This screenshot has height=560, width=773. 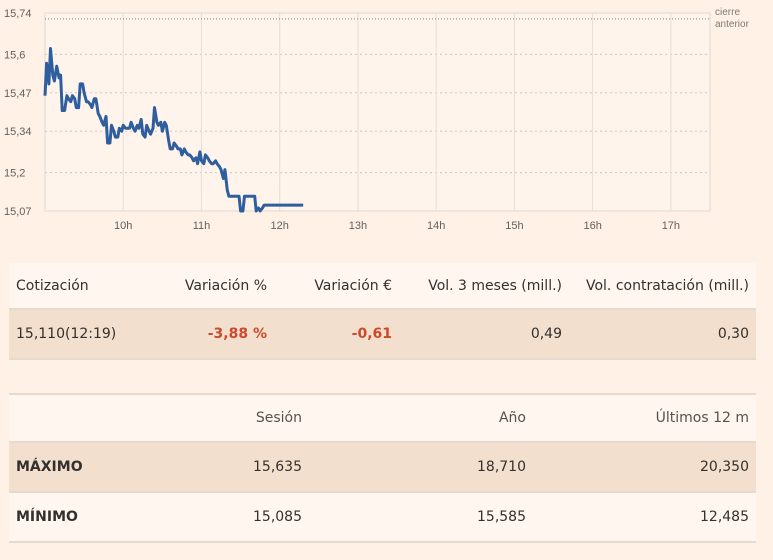 I want to click on x-tick-label: 14h, so click(x=436, y=226).